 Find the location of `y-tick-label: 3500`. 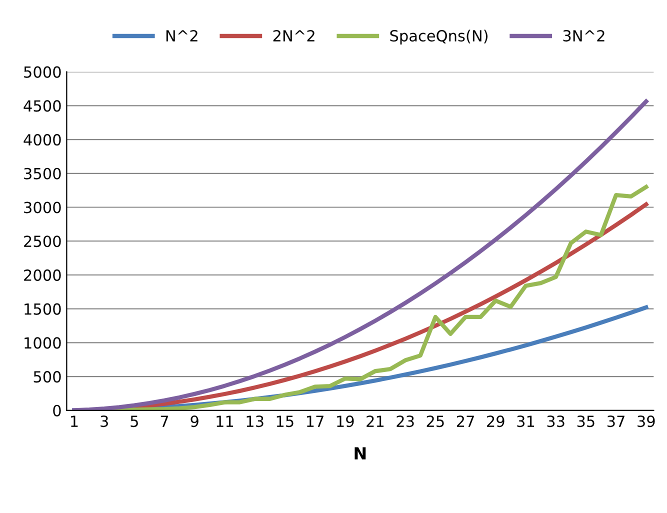

y-tick-label: 3500 is located at coordinates (42, 174).